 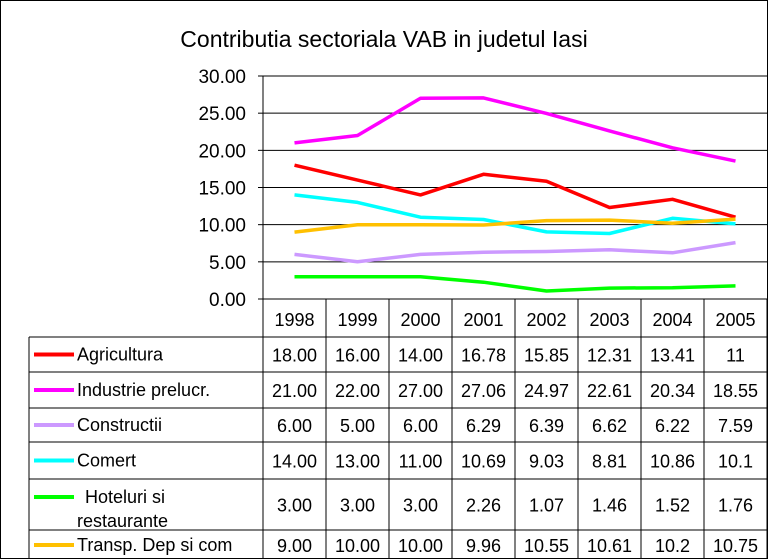 What do you see at coordinates (122, 509) in the screenshot?
I see `series-label: Hoteluri si restaurante` at bounding box center [122, 509].